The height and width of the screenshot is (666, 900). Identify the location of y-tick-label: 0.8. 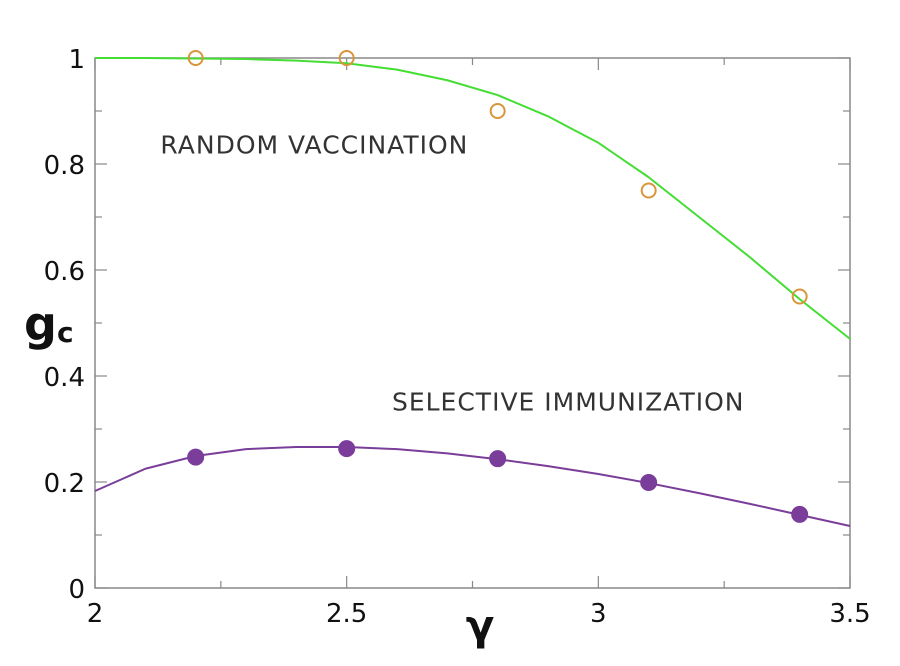
(64, 166).